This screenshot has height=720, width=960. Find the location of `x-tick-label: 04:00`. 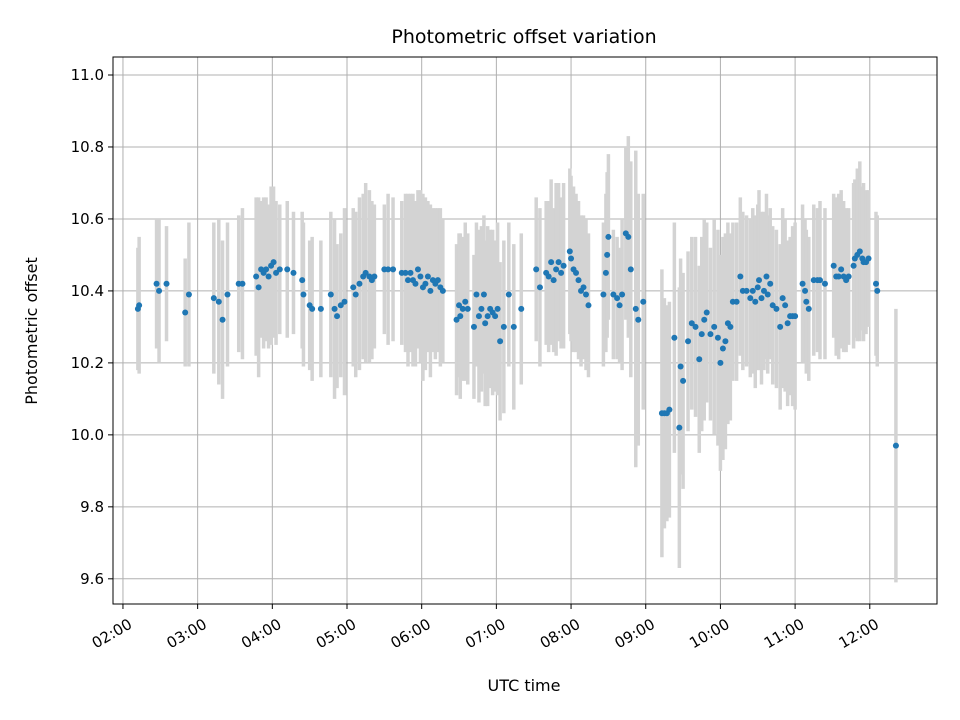

x-tick-label: 04:00 is located at coordinates (261, 633).